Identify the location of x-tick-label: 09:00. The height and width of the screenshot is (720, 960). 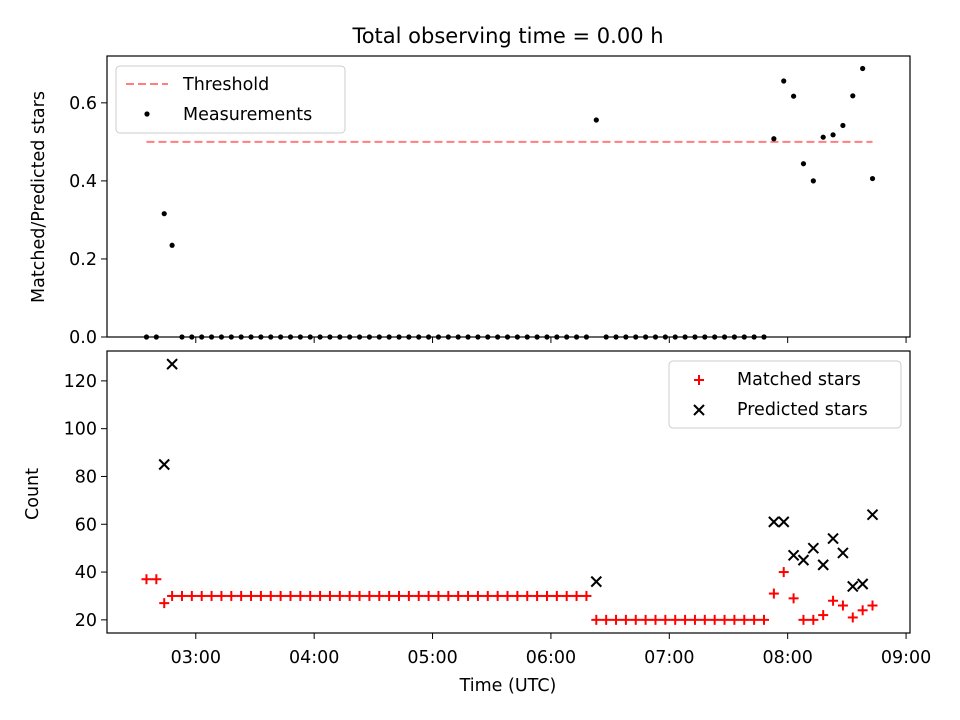
(906, 658).